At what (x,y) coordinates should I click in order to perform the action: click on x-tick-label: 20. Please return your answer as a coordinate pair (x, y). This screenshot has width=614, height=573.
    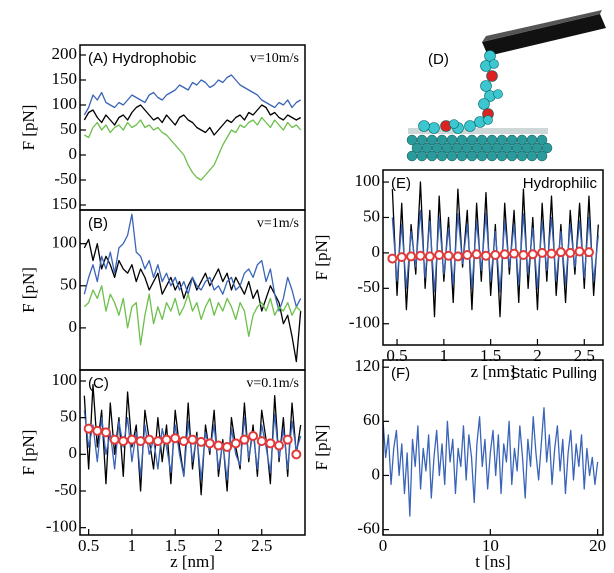
    Looking at the image, I should click on (597, 545).